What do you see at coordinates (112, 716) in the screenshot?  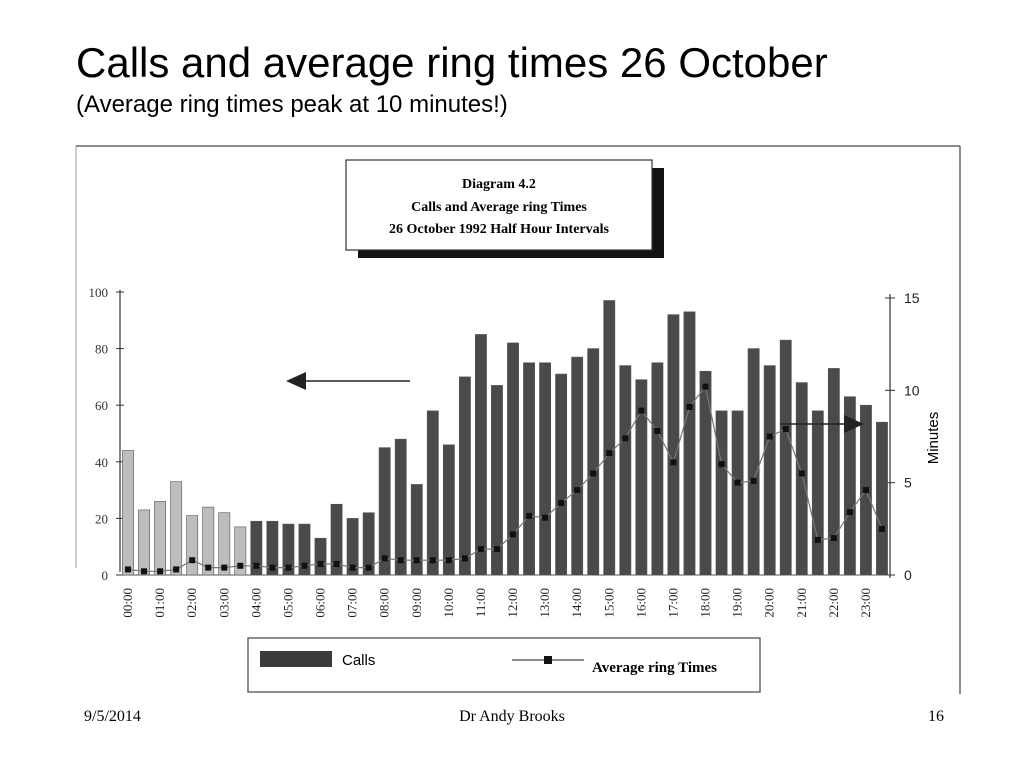 I see `footer-date: 9/5/2014` at bounding box center [112, 716].